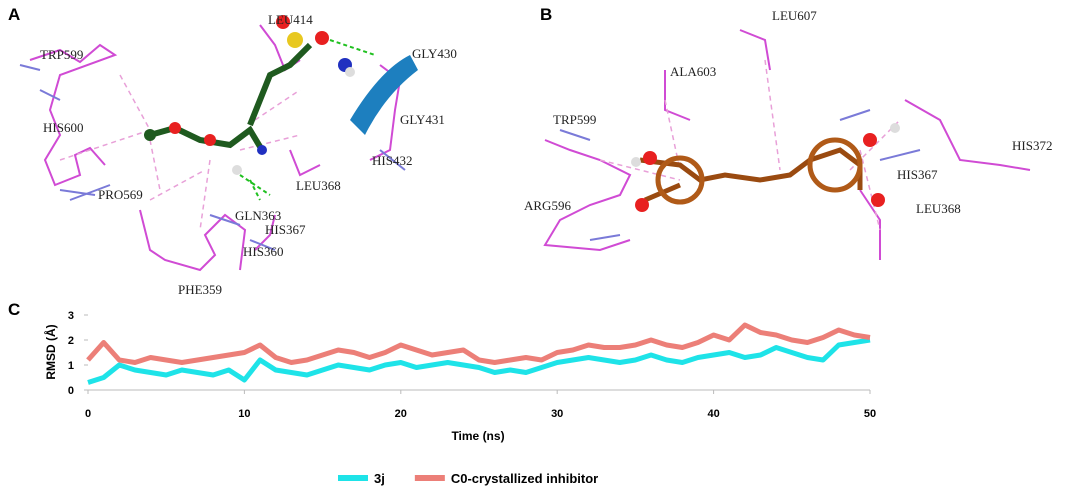 Image resolution: width=1065 pixels, height=492 pixels. Describe the element at coordinates (713, 414) in the screenshot. I see `x-tick-label: 40` at that location.